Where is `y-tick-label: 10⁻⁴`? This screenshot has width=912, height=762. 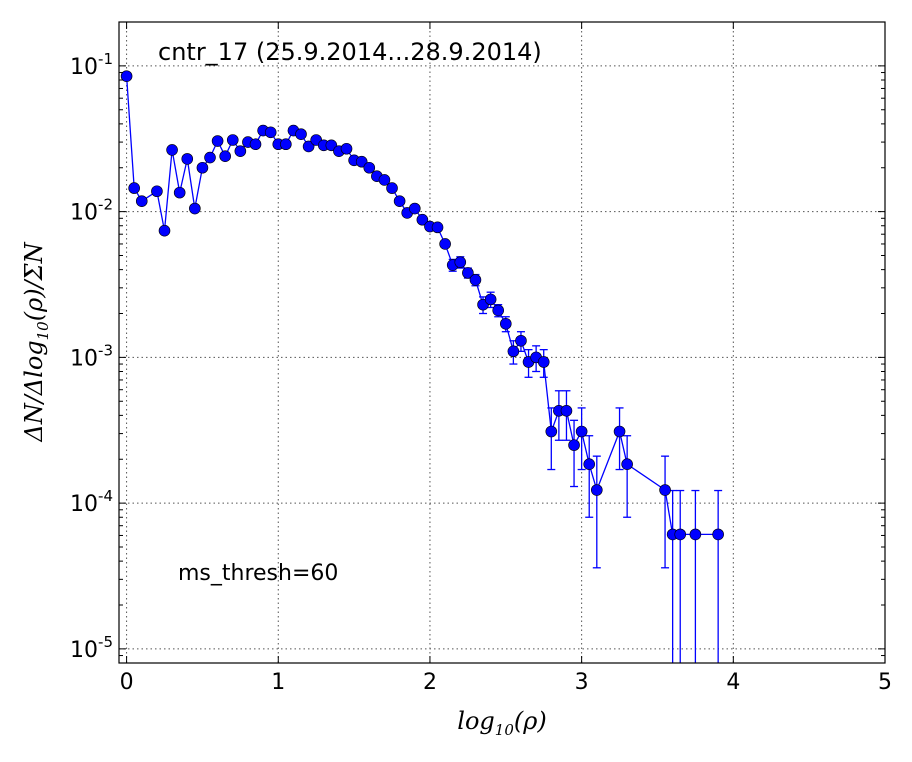 y-tick-label: 10⁻⁴ is located at coordinates (91, 502).